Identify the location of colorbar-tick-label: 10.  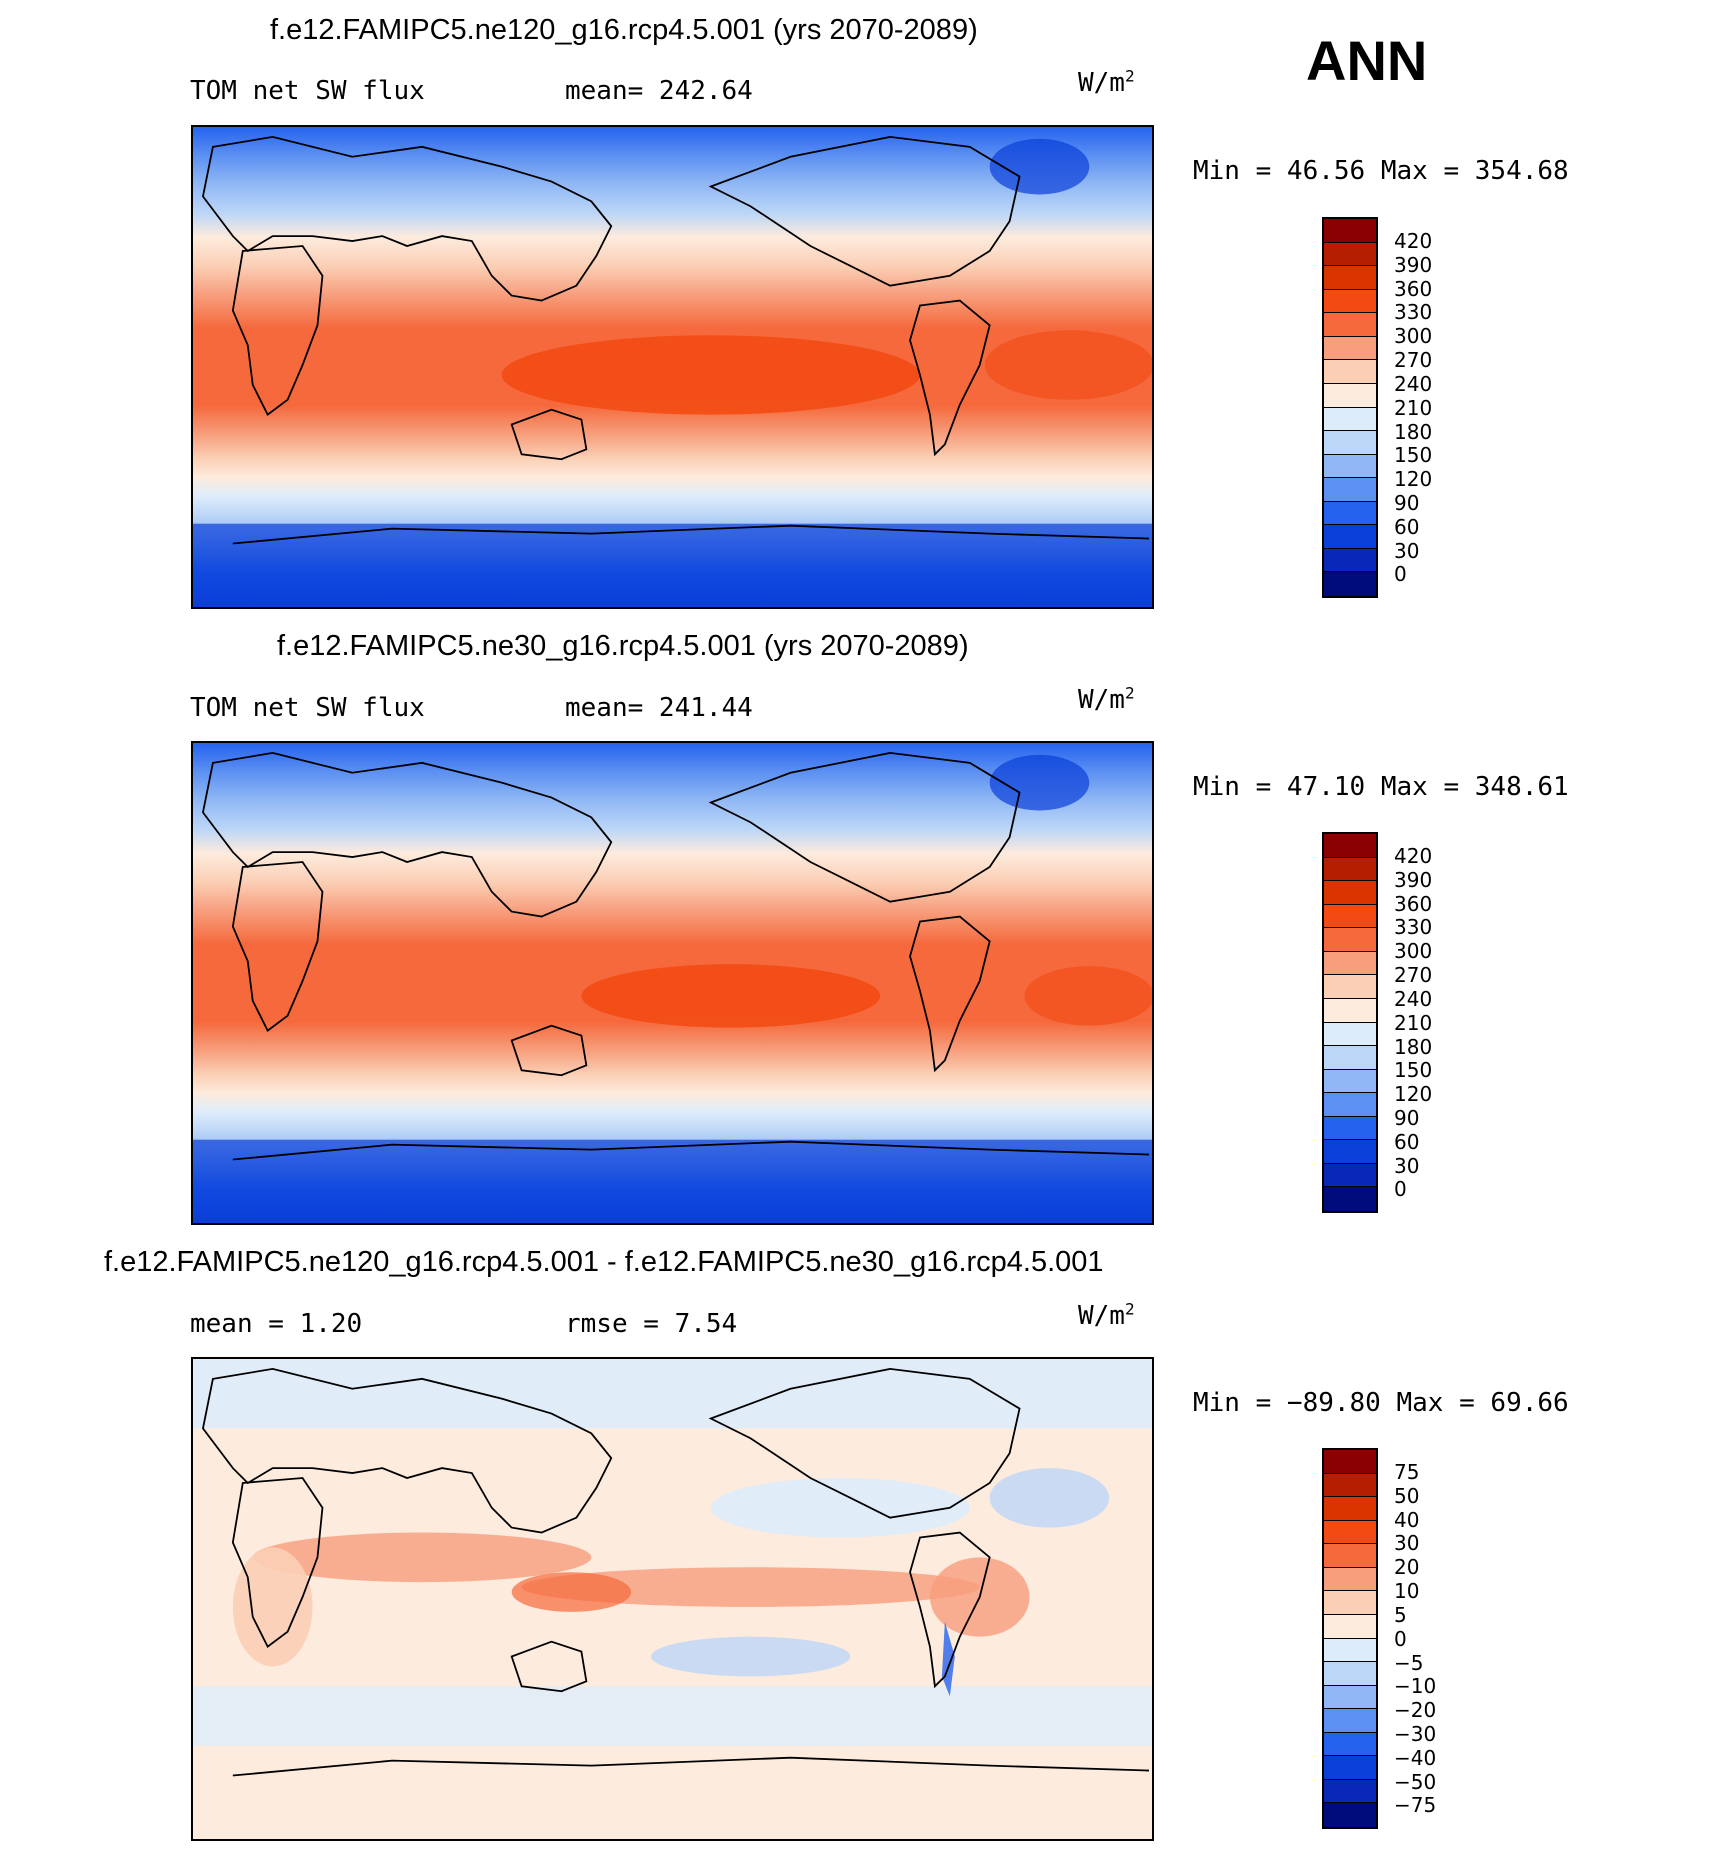
(1407, 1591).